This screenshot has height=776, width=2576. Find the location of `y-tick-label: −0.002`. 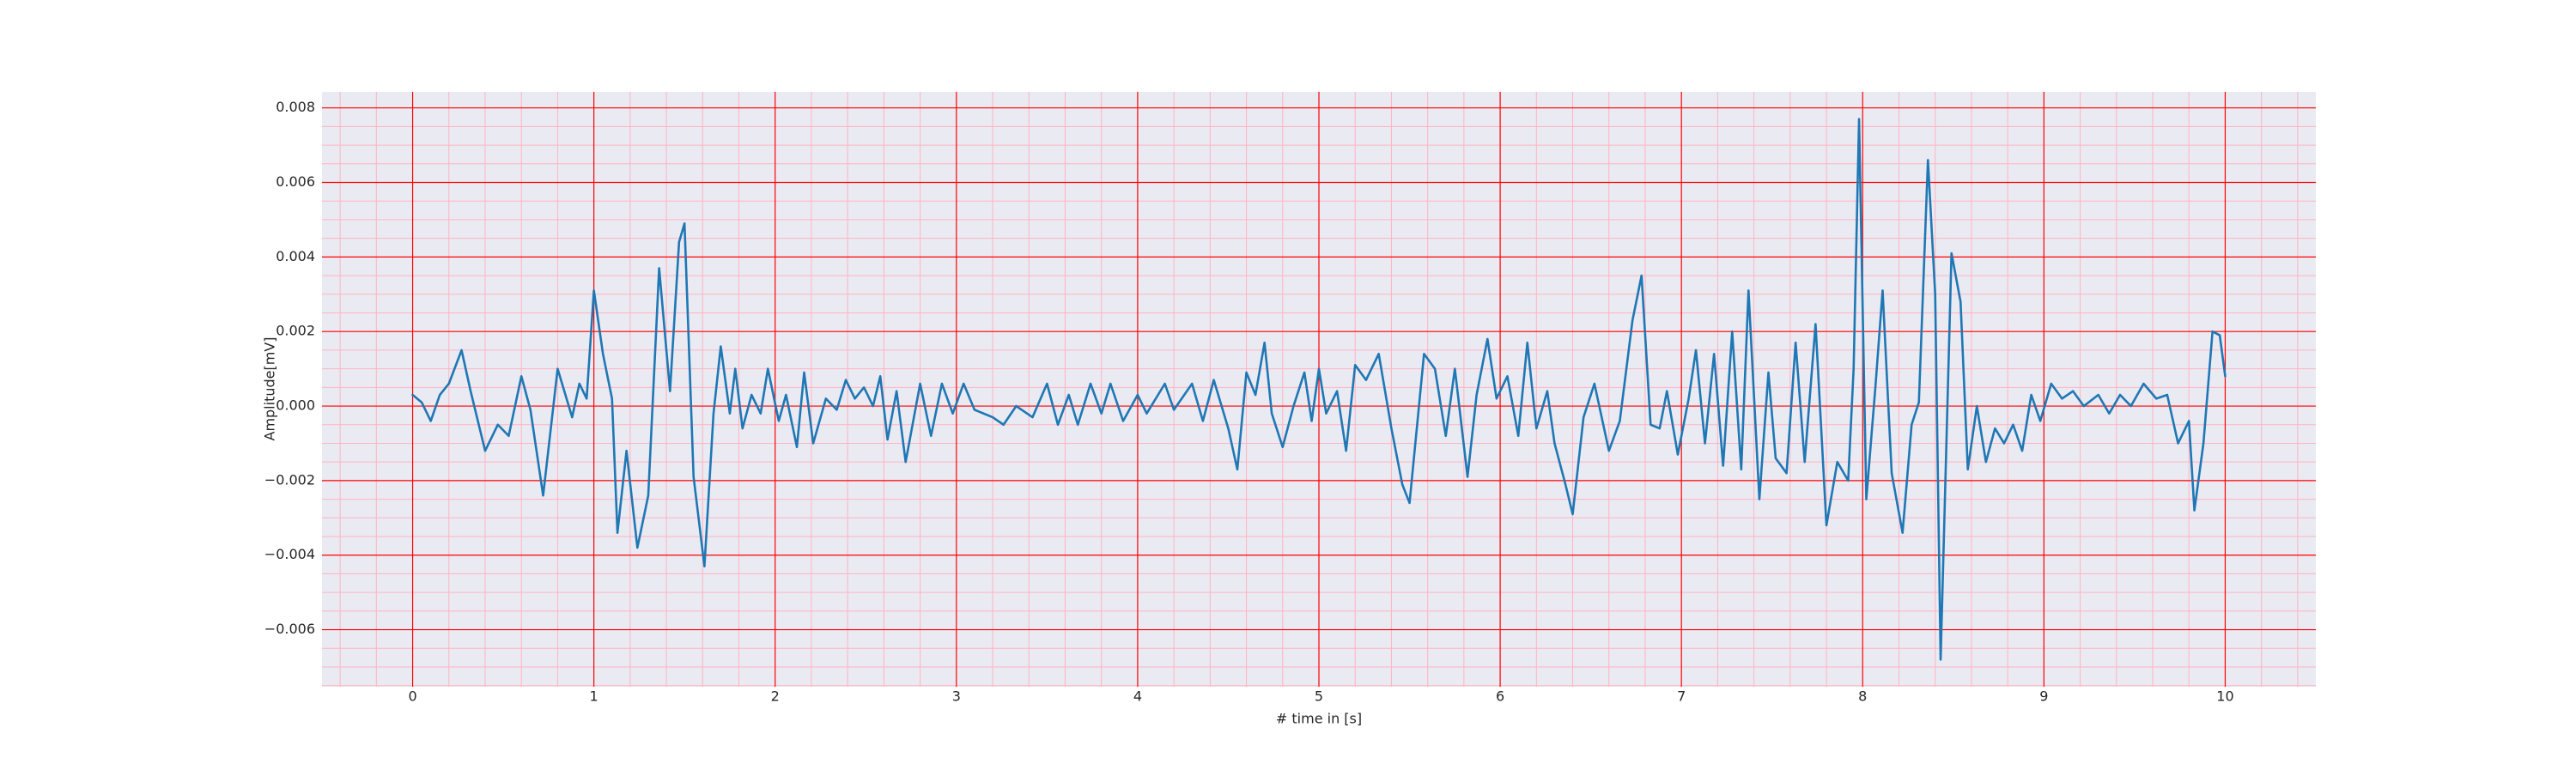

y-tick-label: −0.002 is located at coordinates (290, 479).